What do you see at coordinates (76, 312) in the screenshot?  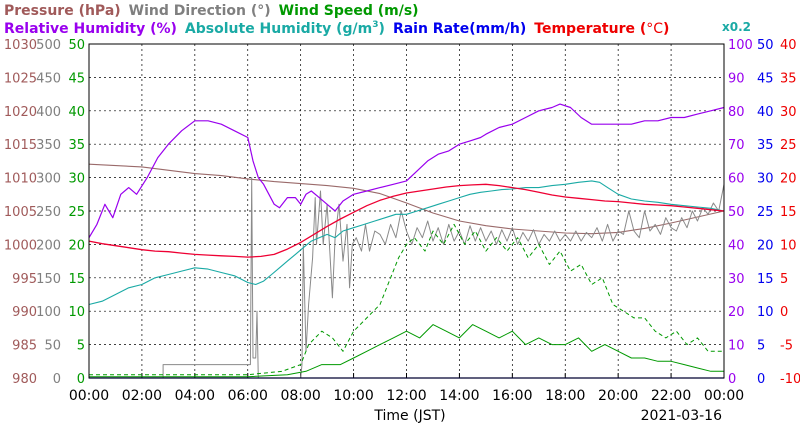 I see `tick-label-wind-speed: 10` at bounding box center [76, 312].